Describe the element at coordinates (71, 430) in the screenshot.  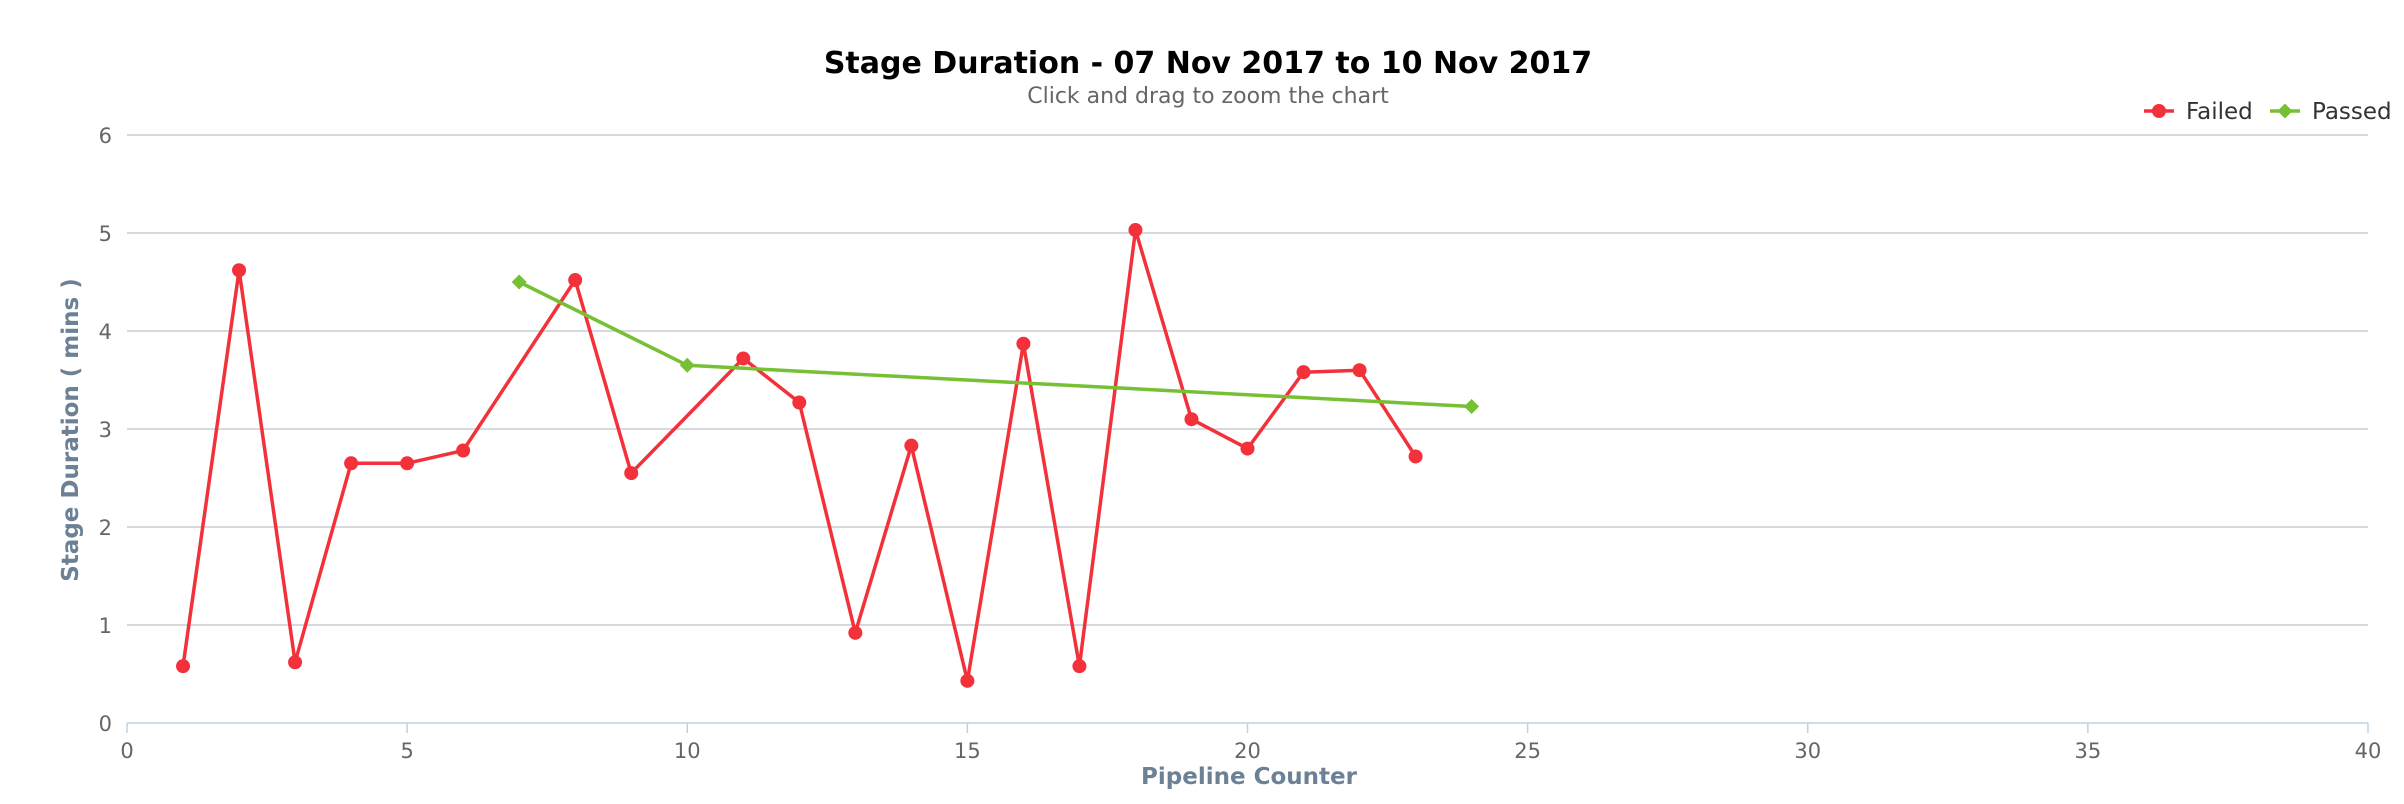
I see `y-axis-title: Stage Duration ( mins )` at that location.